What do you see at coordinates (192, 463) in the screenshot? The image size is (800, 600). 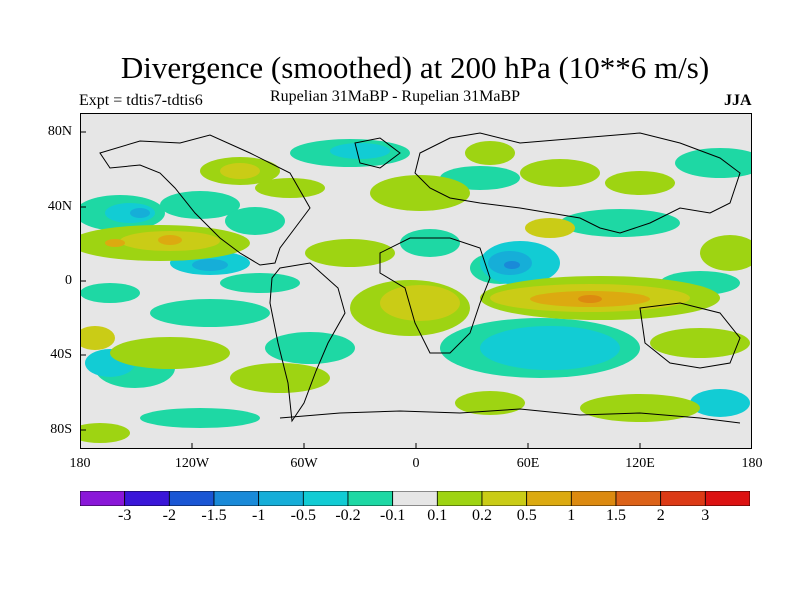 I see `lon-label-120w: 120W` at bounding box center [192, 463].